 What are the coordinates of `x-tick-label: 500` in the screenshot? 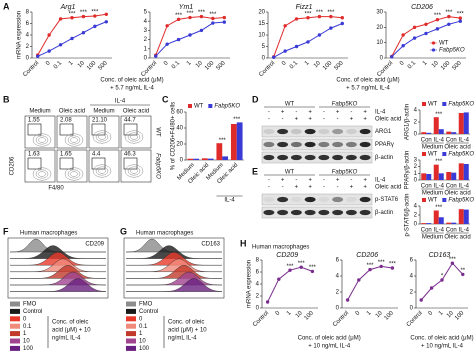 It's located at (221, 66).